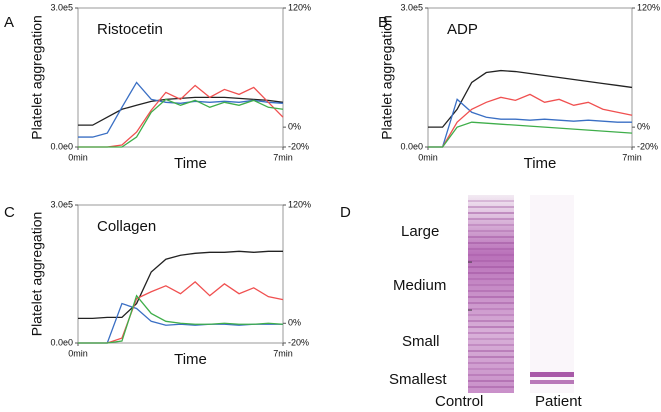 The width and height of the screenshot is (661, 412). What do you see at coordinates (552, 294) in the screenshot?
I see `patient-lane` at bounding box center [552, 294].